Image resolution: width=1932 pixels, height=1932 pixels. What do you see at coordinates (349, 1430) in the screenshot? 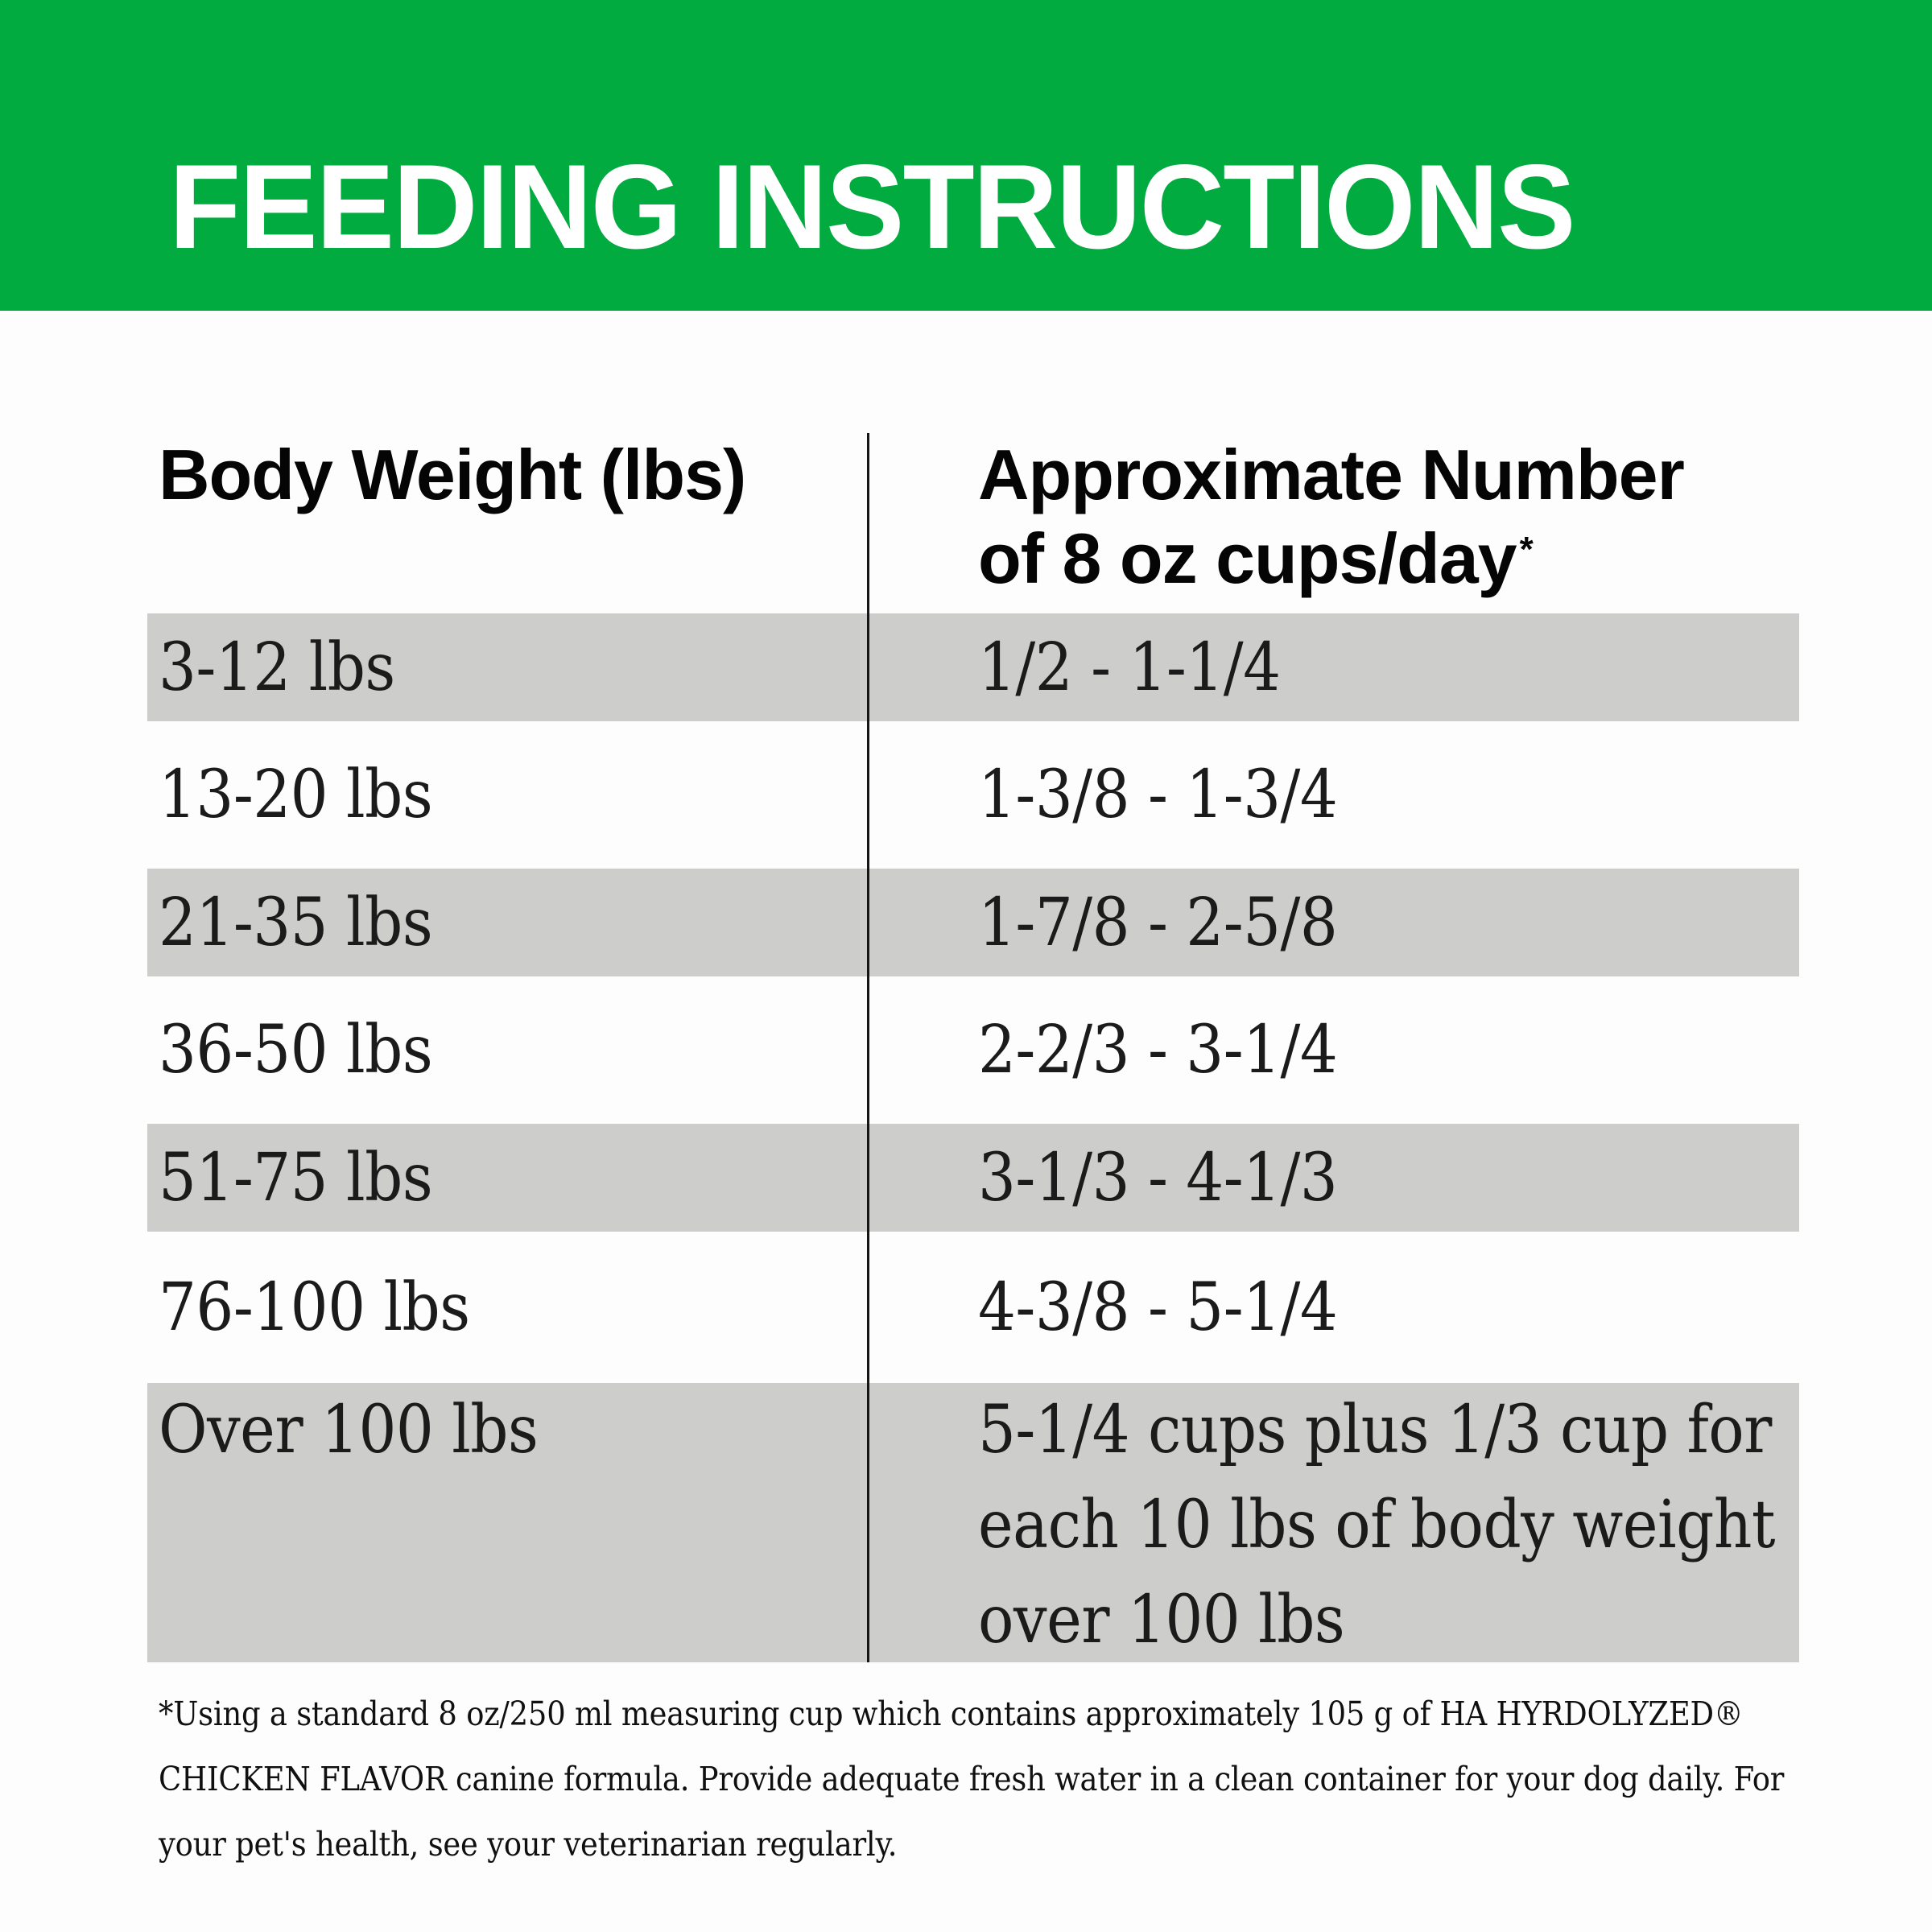
I see `body-weight-cell: Over 100 lbs` at bounding box center [349, 1430].